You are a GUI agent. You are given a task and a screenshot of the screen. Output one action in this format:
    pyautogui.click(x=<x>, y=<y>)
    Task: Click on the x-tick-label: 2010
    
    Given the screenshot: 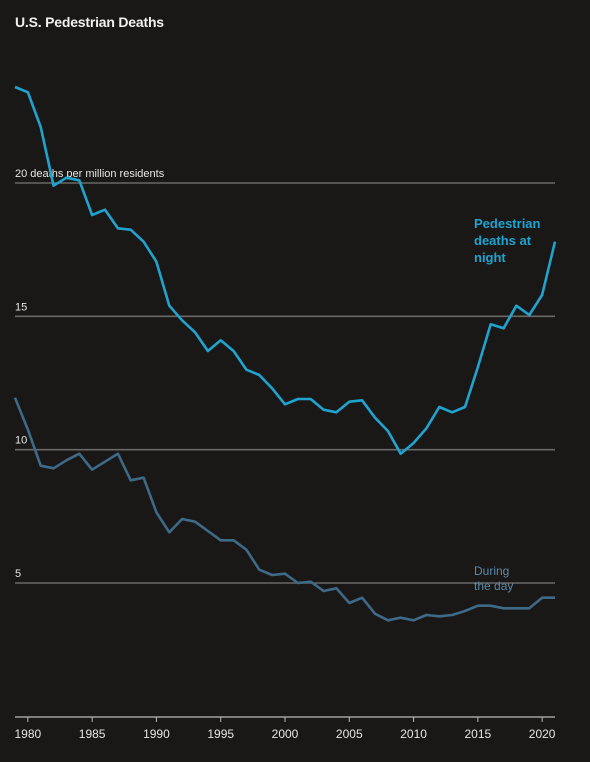 What is the action you would take?
    pyautogui.click(x=413, y=734)
    